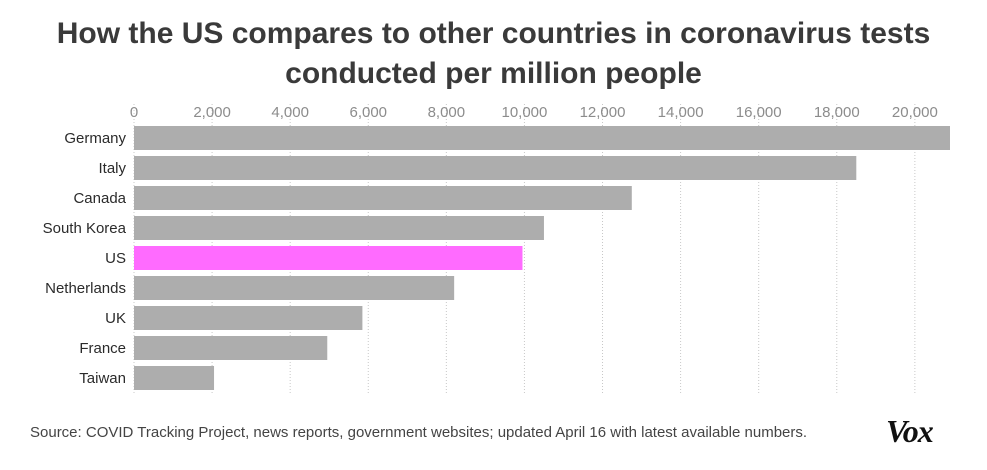 This screenshot has width=987, height=470. What do you see at coordinates (524, 112) in the screenshot?
I see `x-tick-label: 10,000` at bounding box center [524, 112].